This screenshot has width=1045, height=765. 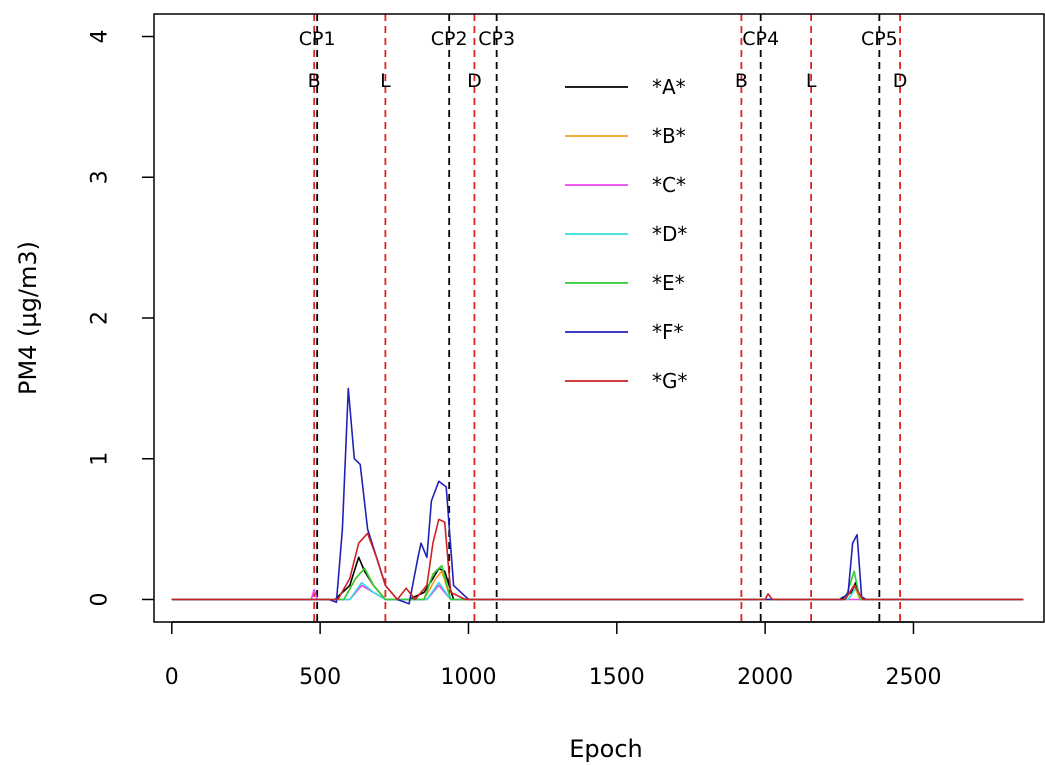 I want to click on y-tick-label: 0, so click(x=100, y=599).